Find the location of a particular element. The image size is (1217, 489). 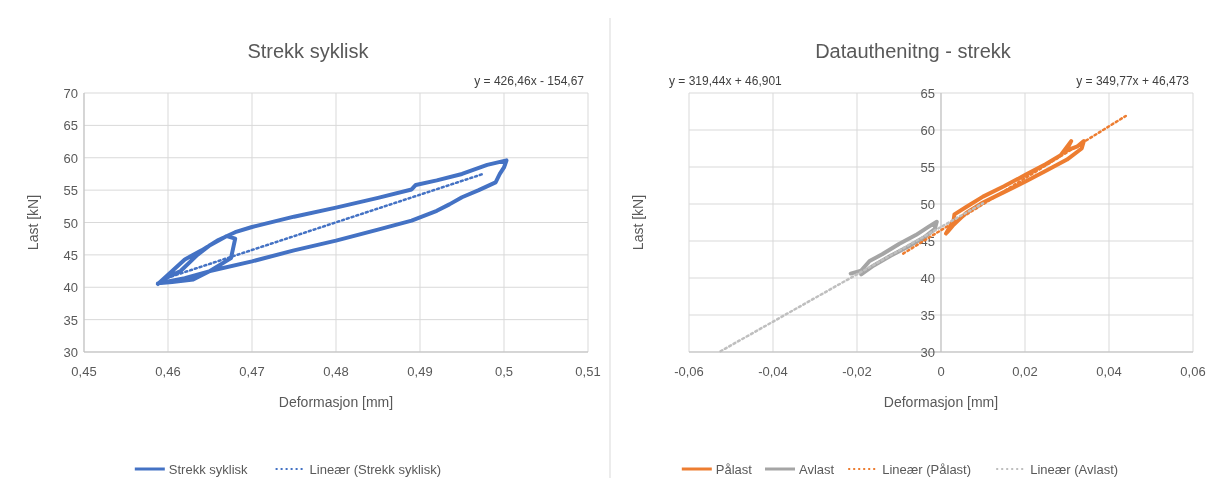

legend-label: Lineær (Avlast) is located at coordinates (1074, 469).